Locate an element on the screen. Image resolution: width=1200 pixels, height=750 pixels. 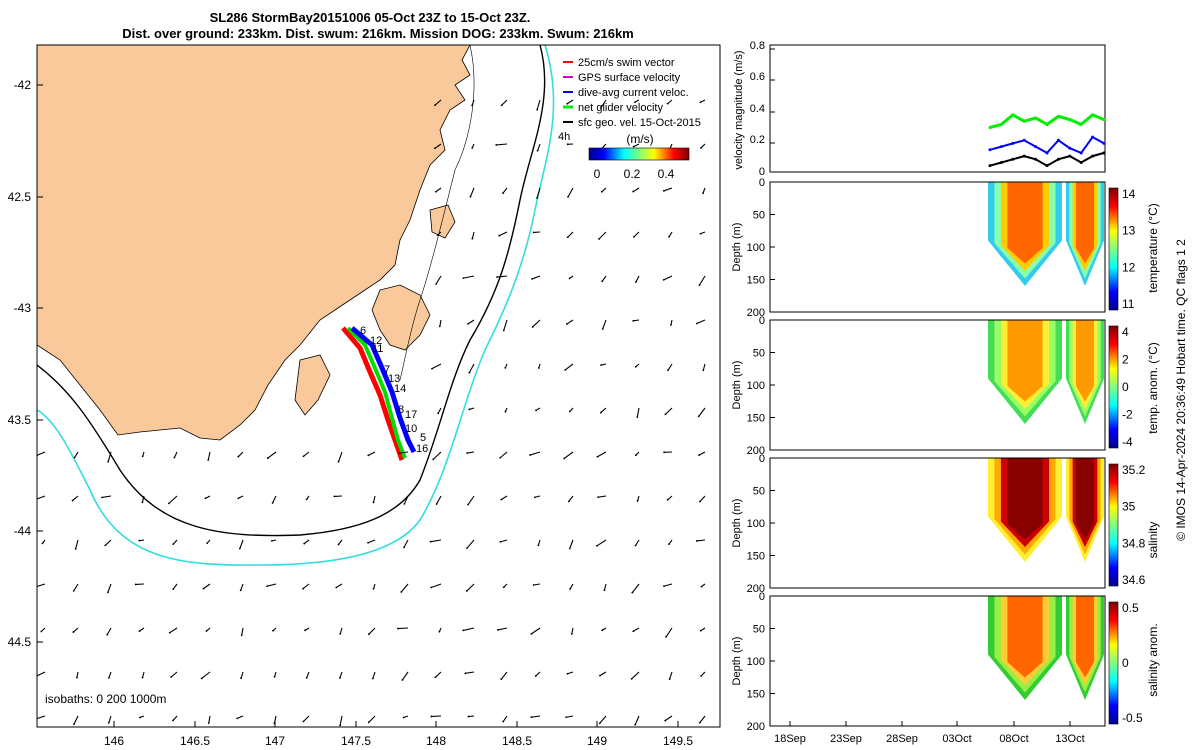
colorbar-tick: 2 is located at coordinates (1125, 360).